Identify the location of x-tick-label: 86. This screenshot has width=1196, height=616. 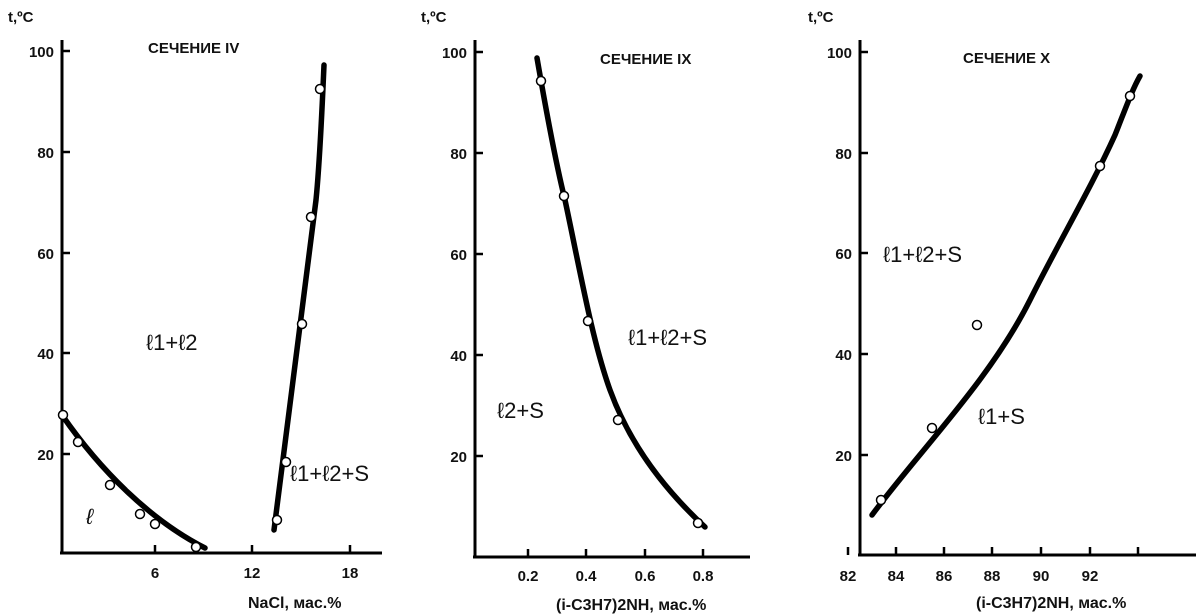
(944, 576).